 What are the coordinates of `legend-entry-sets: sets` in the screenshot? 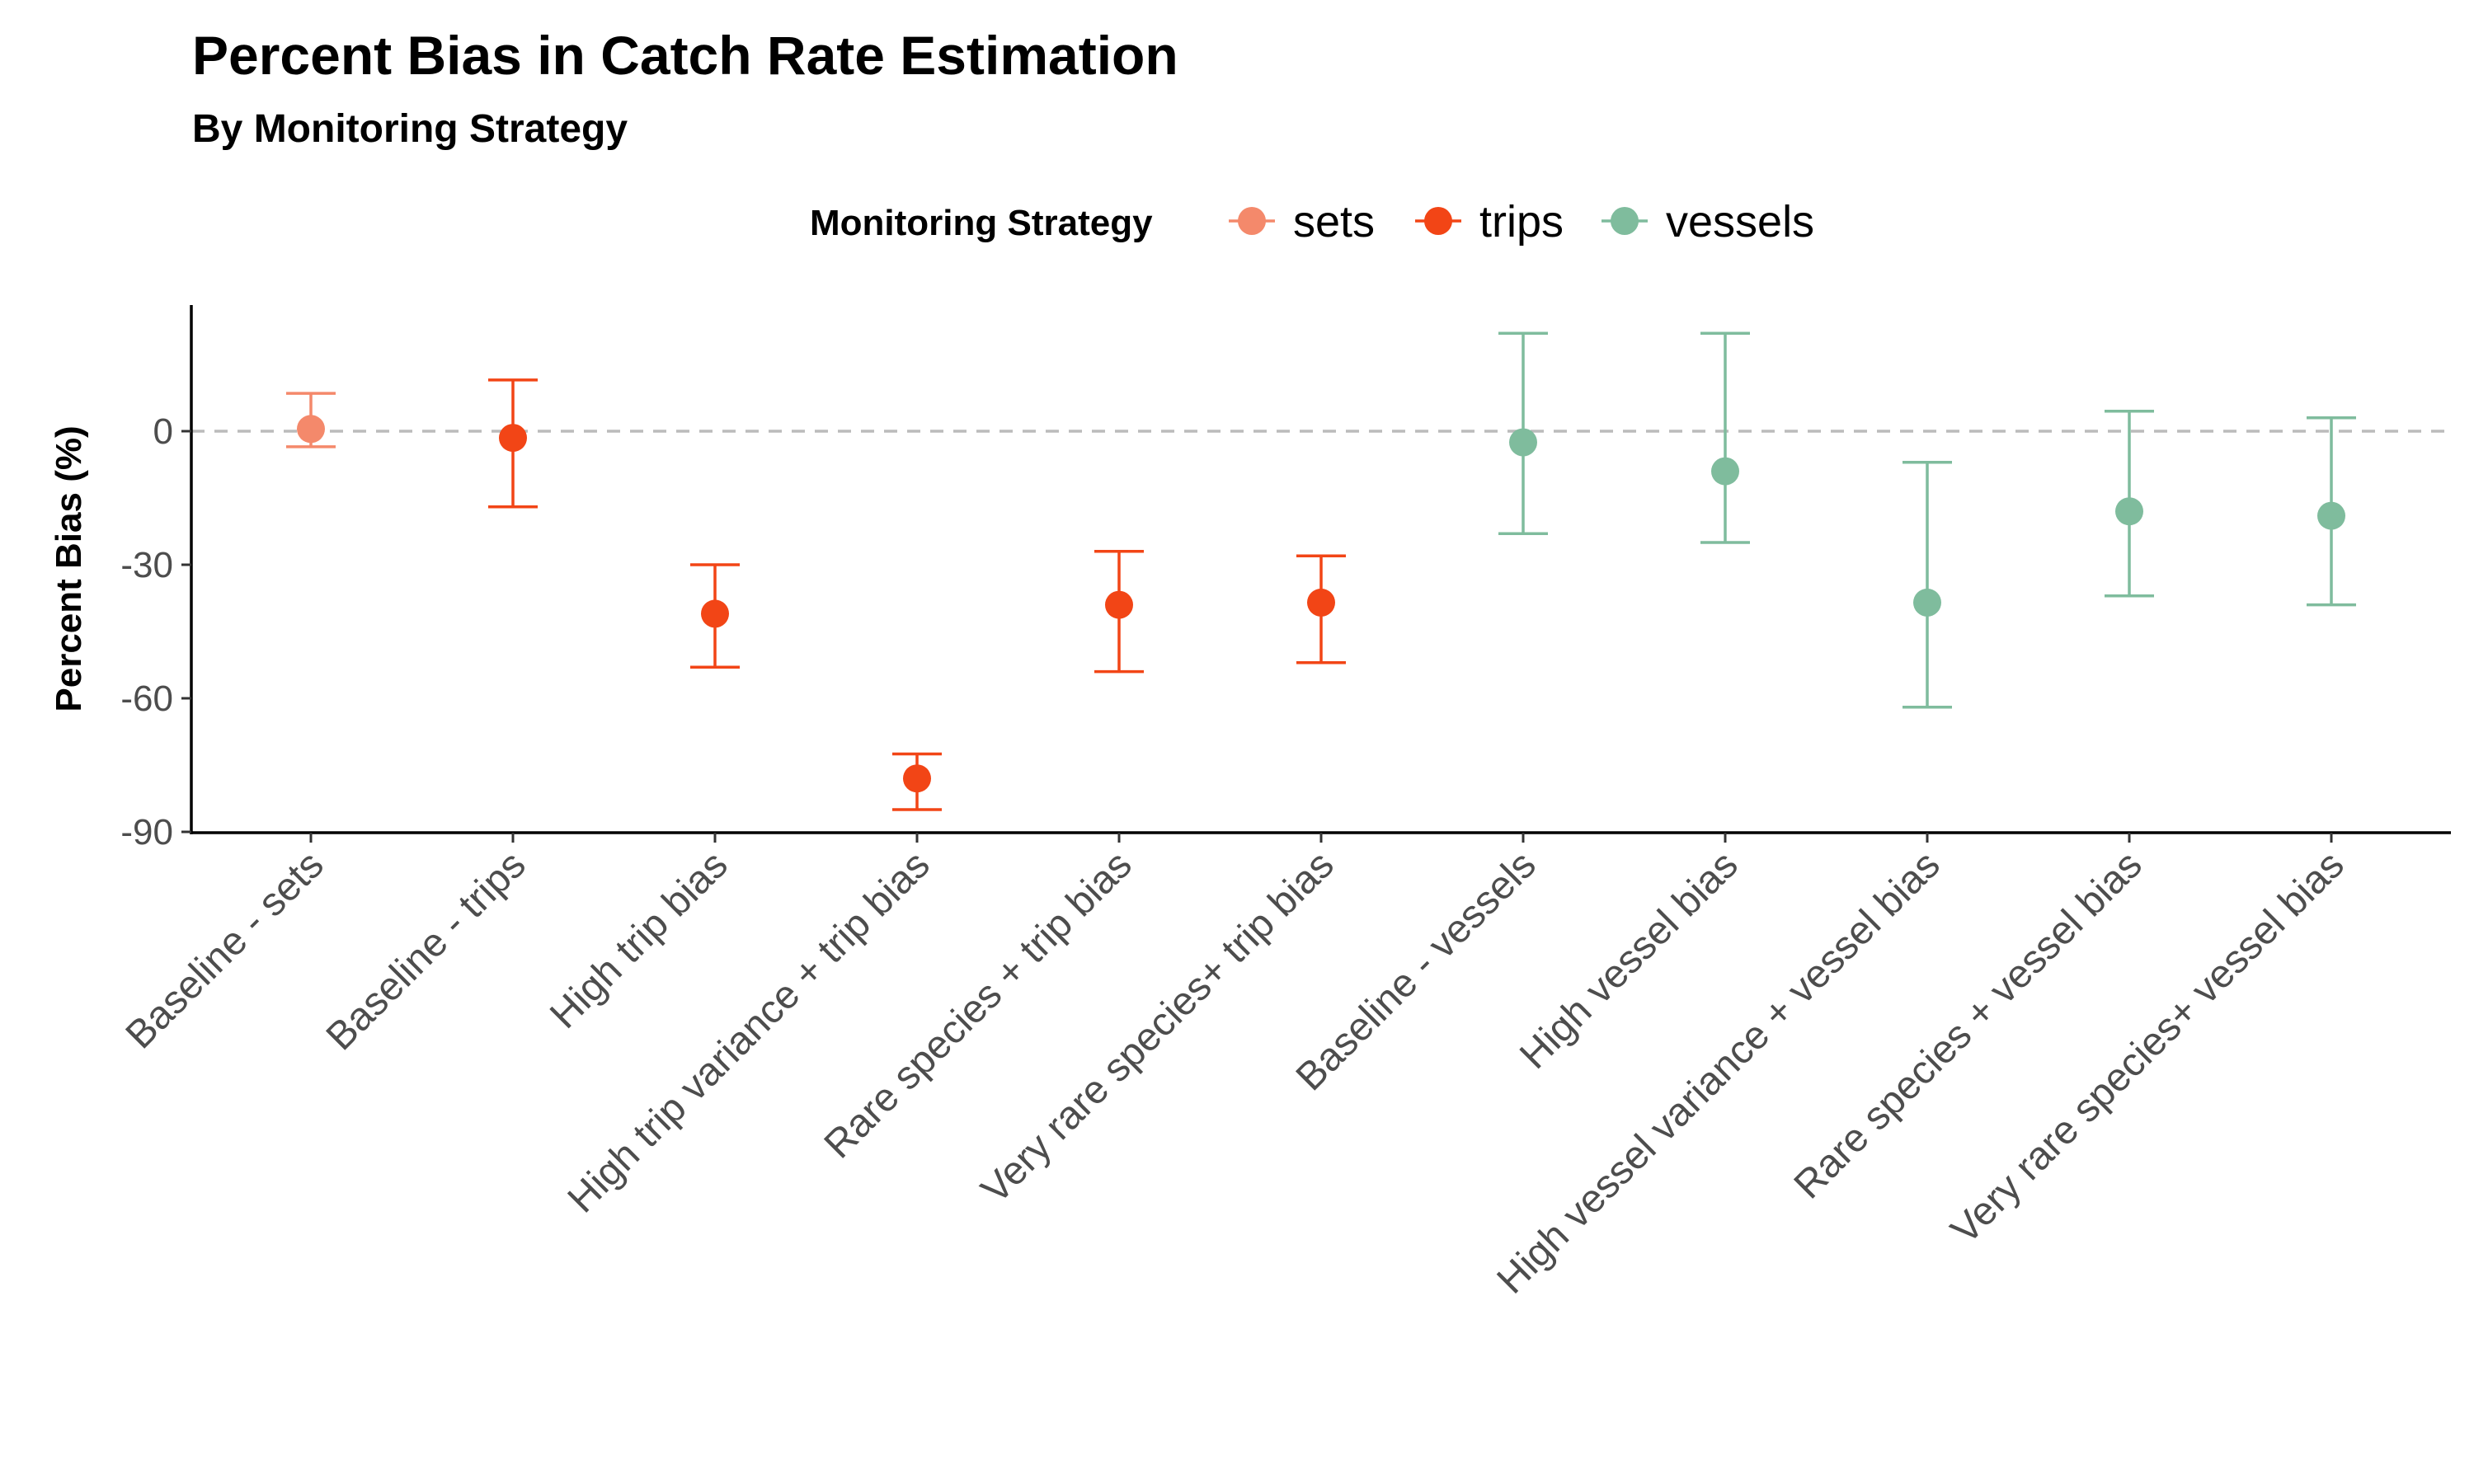 It's located at (1302, 222).